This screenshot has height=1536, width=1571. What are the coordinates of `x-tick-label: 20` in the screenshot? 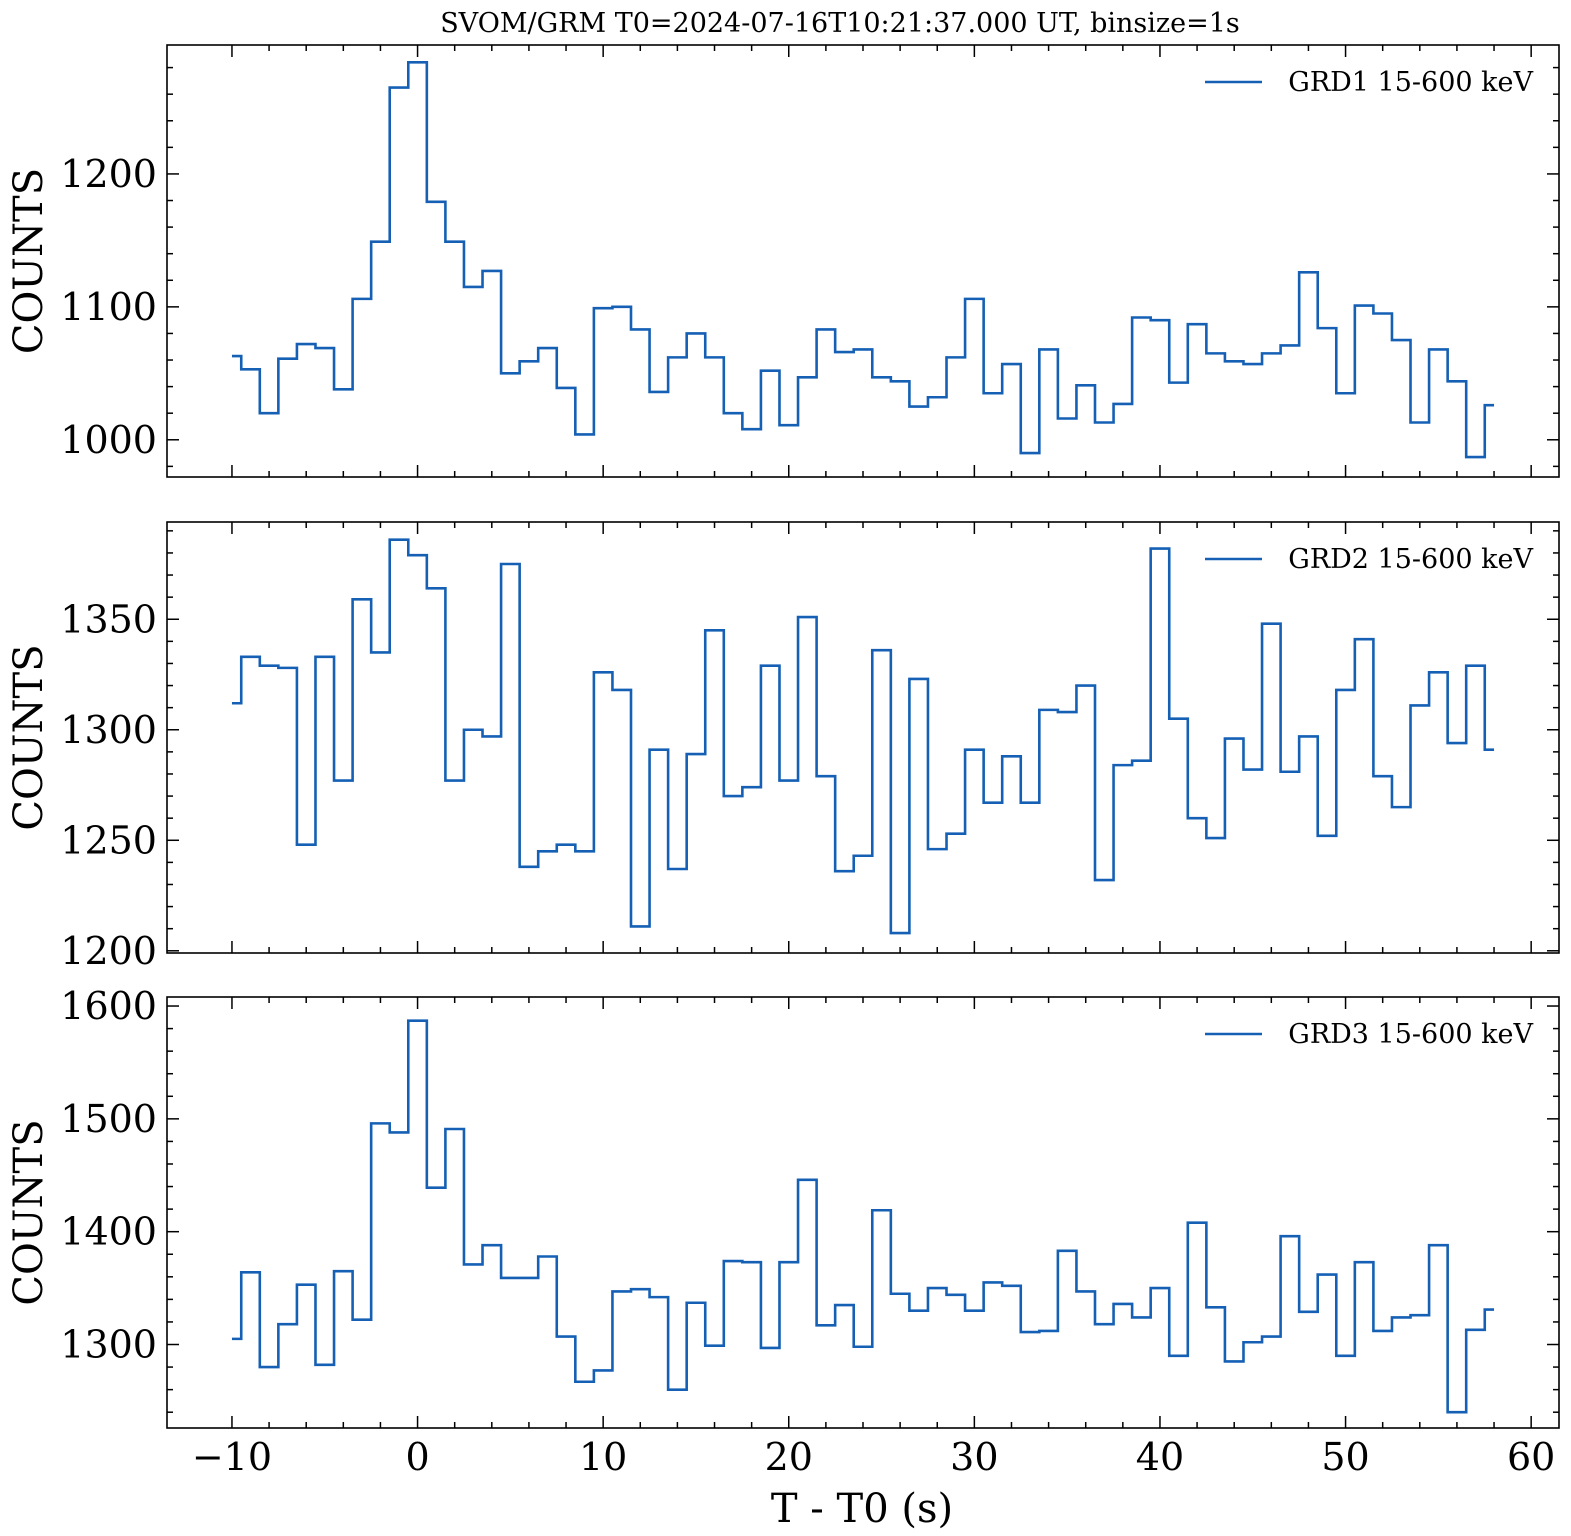 It's located at (789, 1457).